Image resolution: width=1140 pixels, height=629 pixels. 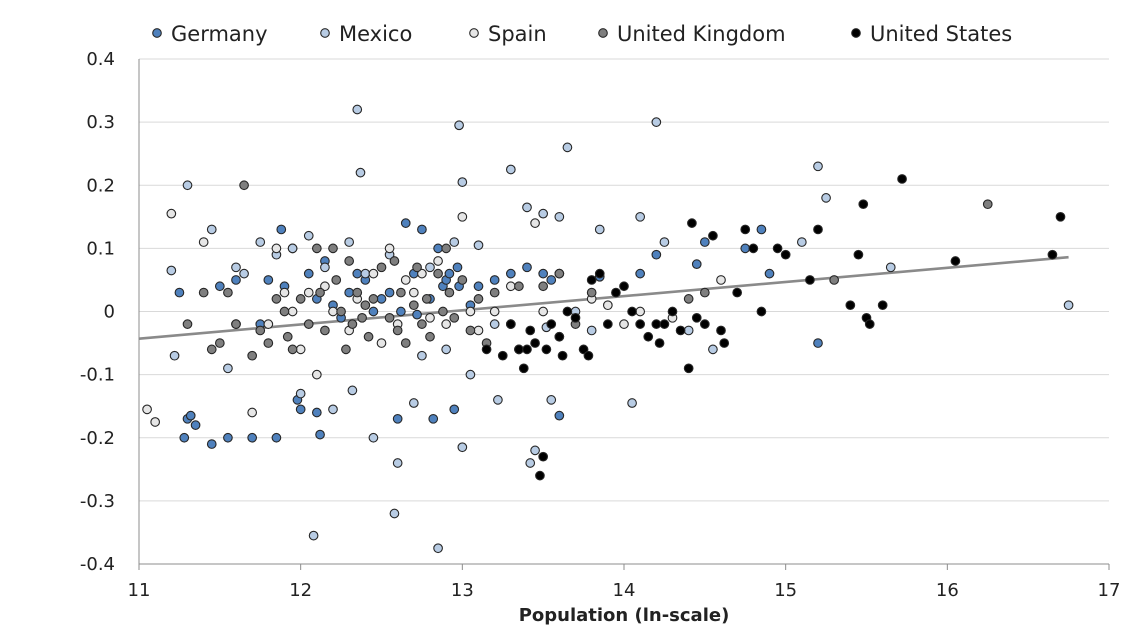 What do you see at coordinates (856, 33) in the screenshot?
I see `legend-marker-united-states` at bounding box center [856, 33].